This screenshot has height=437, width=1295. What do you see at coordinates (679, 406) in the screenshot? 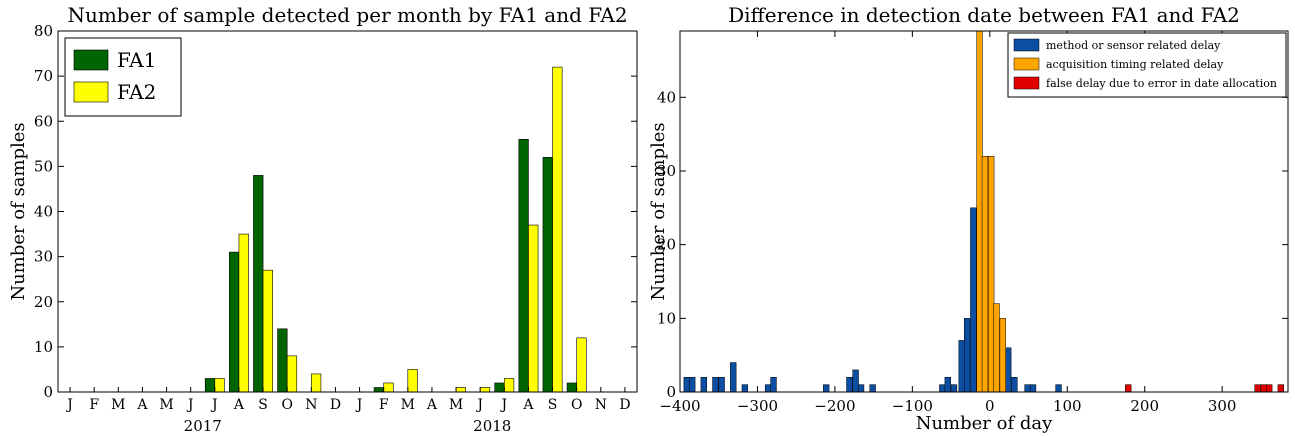
I see `x-tick-label: −400` at bounding box center [679, 406].